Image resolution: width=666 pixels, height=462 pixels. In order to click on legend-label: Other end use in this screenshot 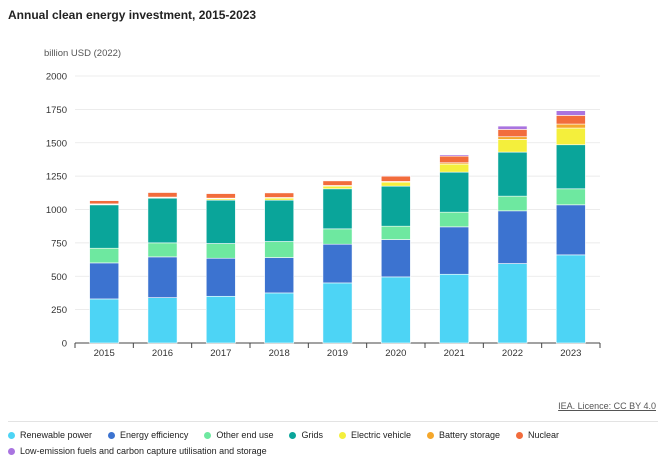, I will do `click(244, 435)`.